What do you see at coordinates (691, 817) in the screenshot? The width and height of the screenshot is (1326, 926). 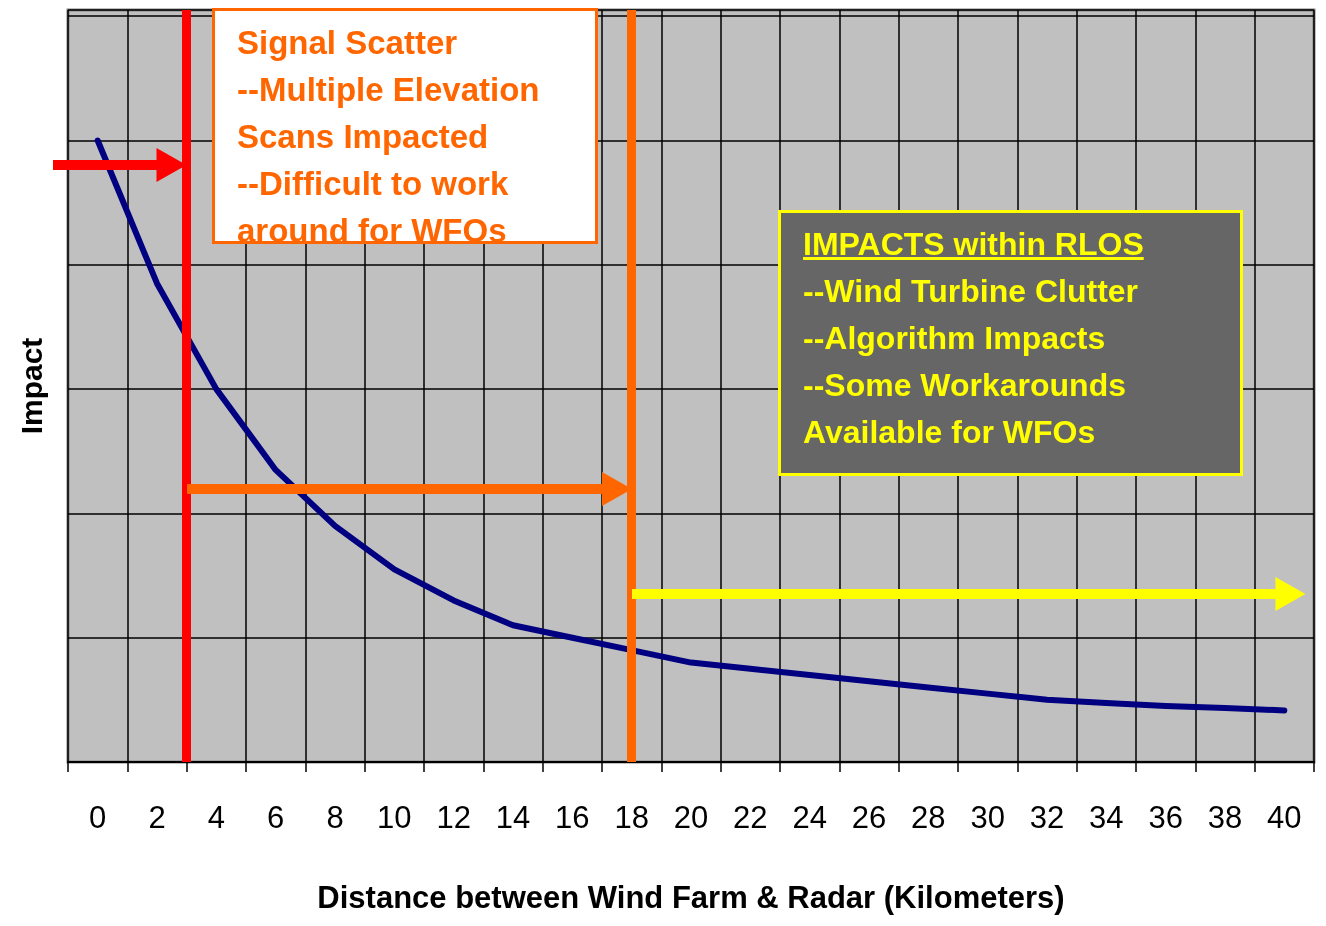 I see `x-tick-label: 20` at bounding box center [691, 817].